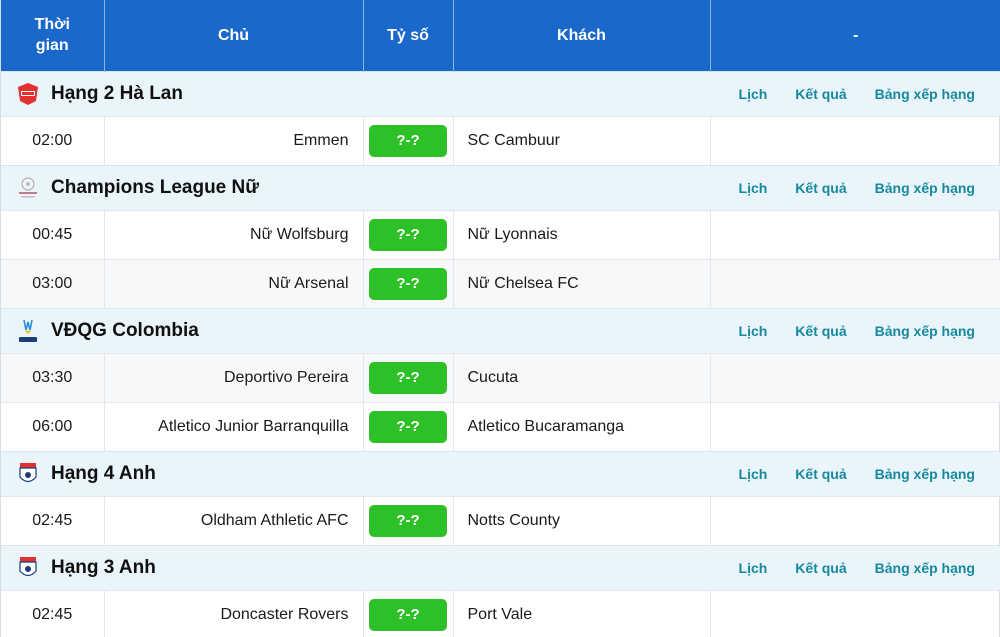  Describe the element at coordinates (28, 188) in the screenshot. I see `womens-champions-league-logo-icon` at that location.